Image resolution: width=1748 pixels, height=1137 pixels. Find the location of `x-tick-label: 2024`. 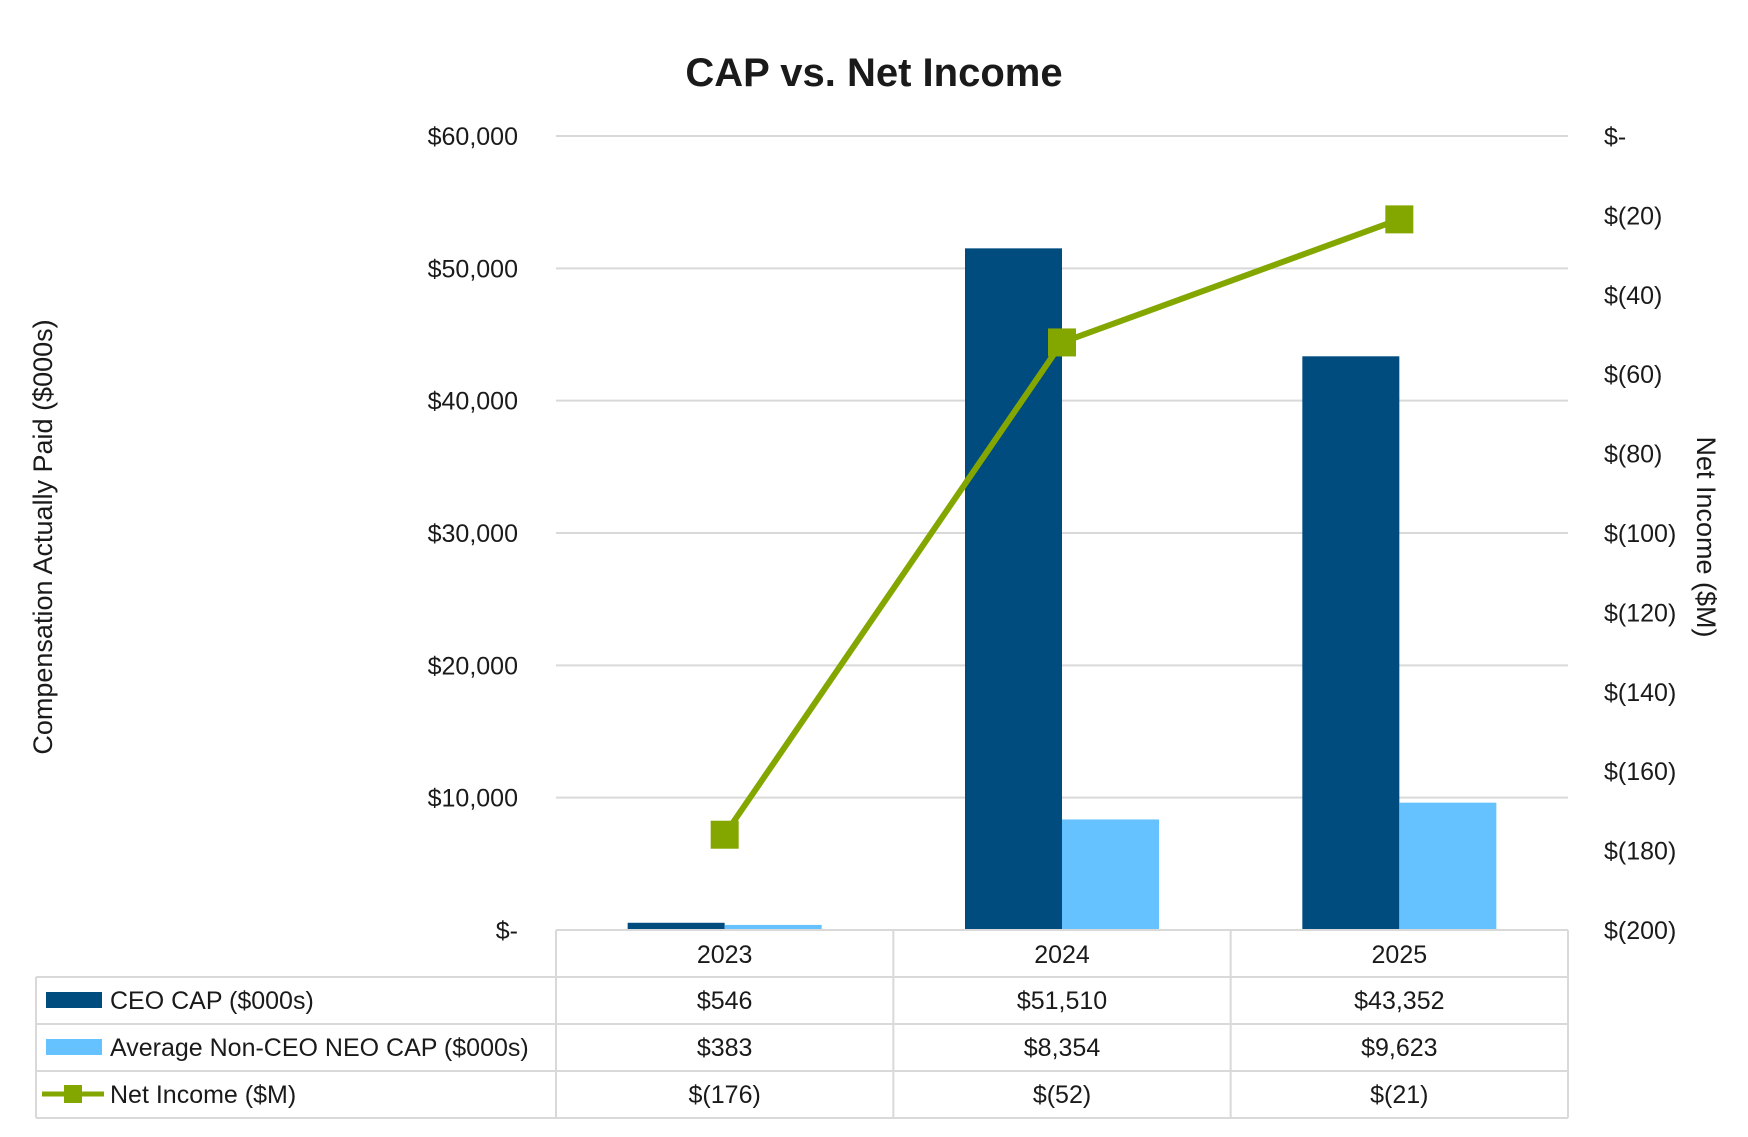

x-tick-label: 2024 is located at coordinates (1062, 955).